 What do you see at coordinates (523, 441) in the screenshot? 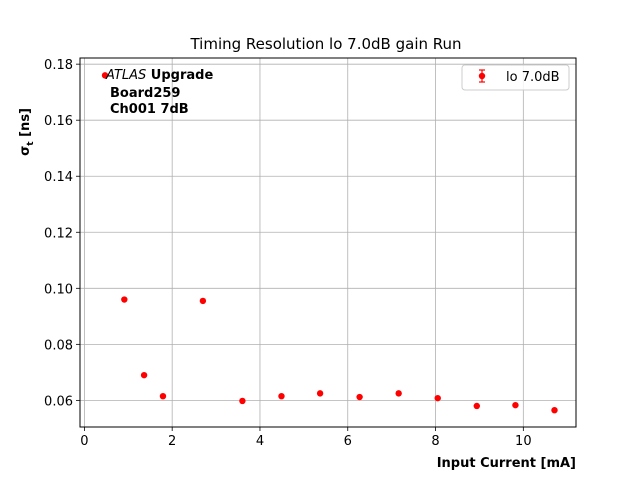
I see `x-tick-label: 10` at bounding box center [523, 441].